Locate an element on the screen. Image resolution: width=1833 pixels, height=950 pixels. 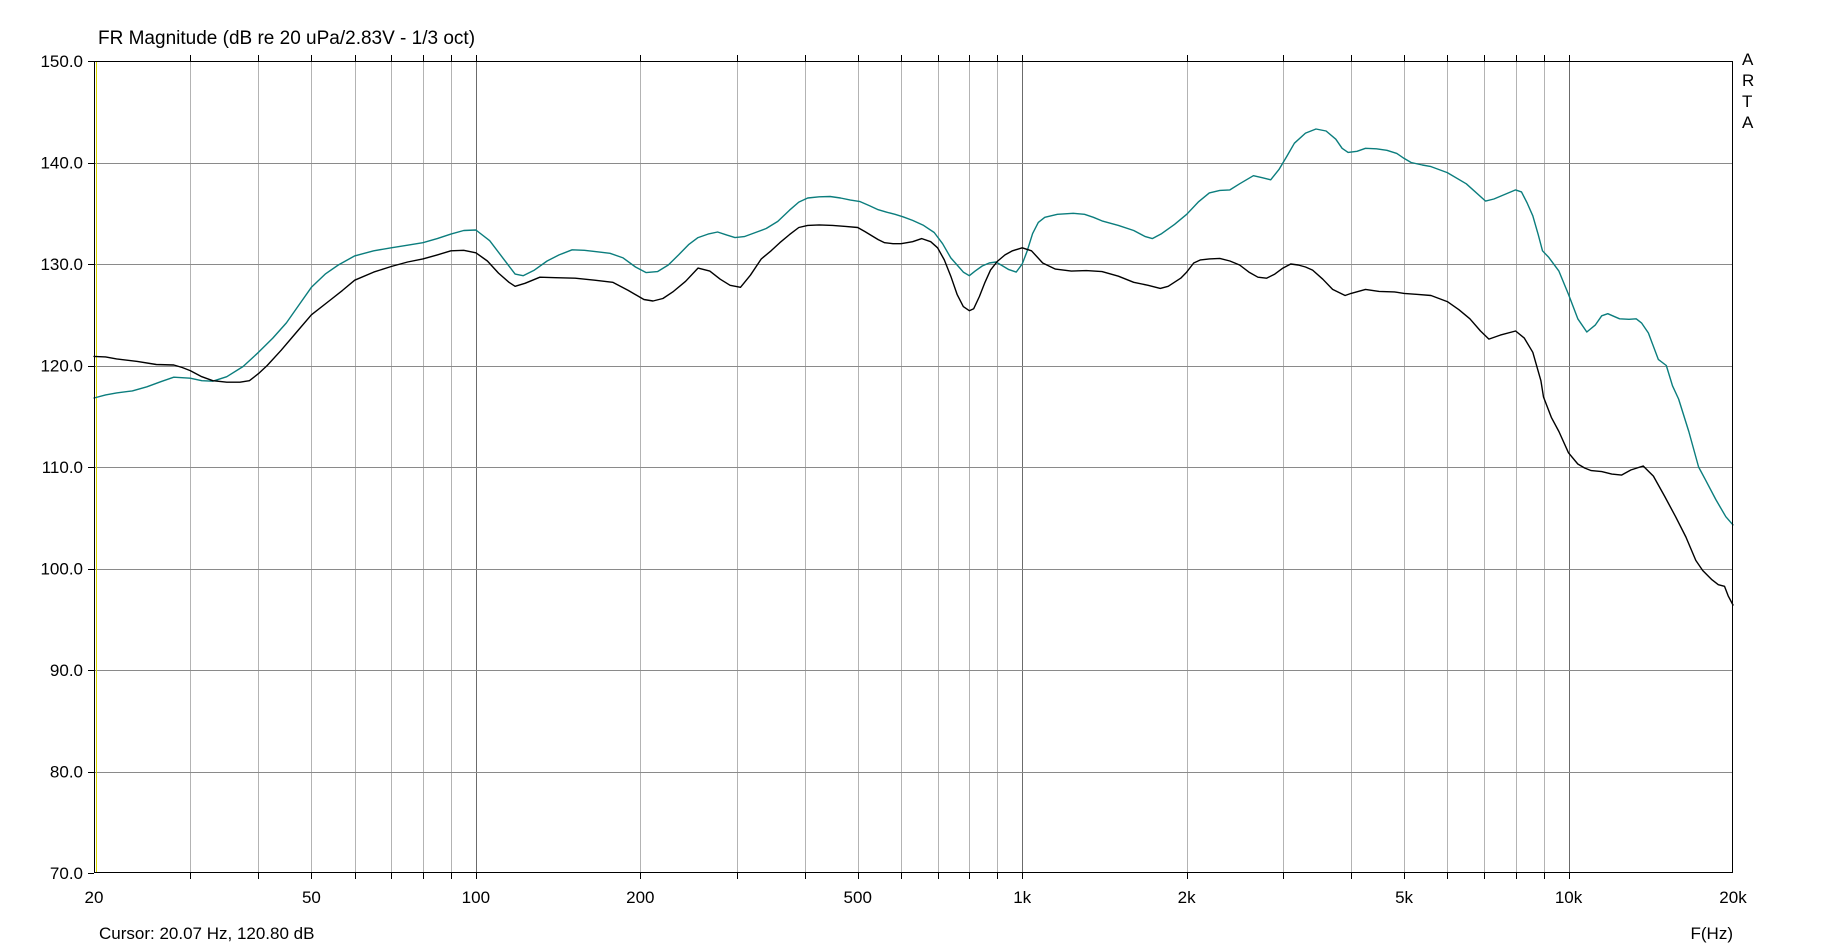
x-axis-tick-label: 1k is located at coordinates (1022, 897).